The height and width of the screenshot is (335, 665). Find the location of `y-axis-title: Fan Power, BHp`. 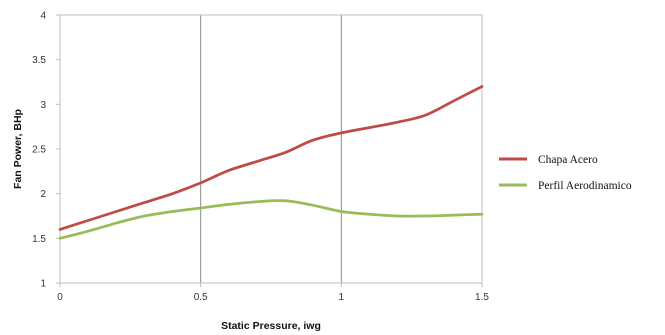

y-axis-title: Fan Power, BHp is located at coordinates (18, 149).